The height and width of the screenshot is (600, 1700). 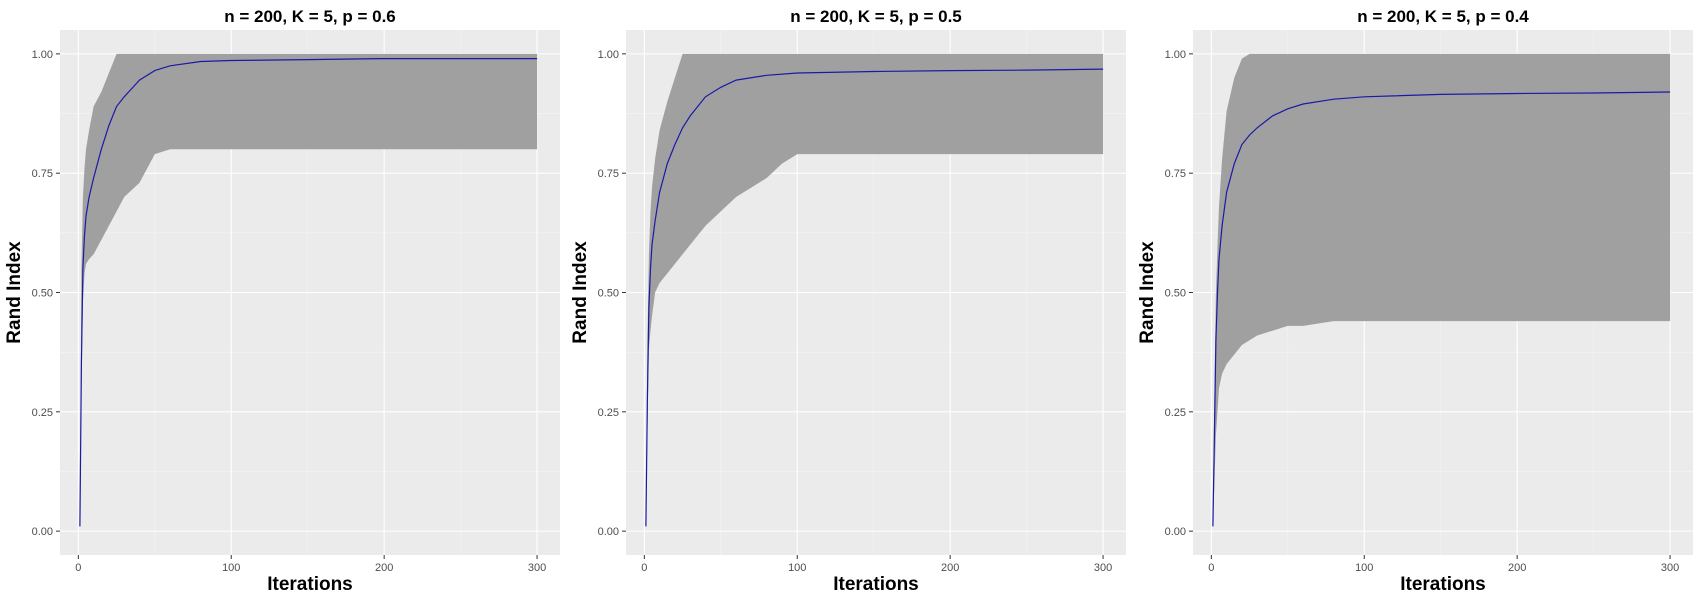 What do you see at coordinates (876, 16) in the screenshot?
I see `chart-title: n = 200, K = 5, p = 0.5` at bounding box center [876, 16].